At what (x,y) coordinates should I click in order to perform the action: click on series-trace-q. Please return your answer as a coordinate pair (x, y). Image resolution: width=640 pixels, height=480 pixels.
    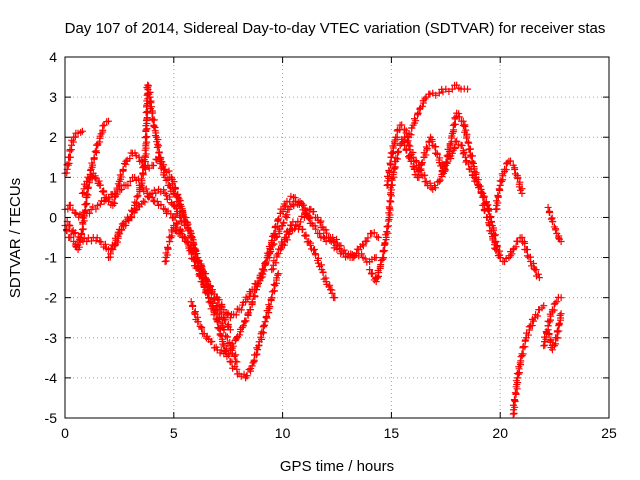
    Looking at the image, I should click on (528, 360).